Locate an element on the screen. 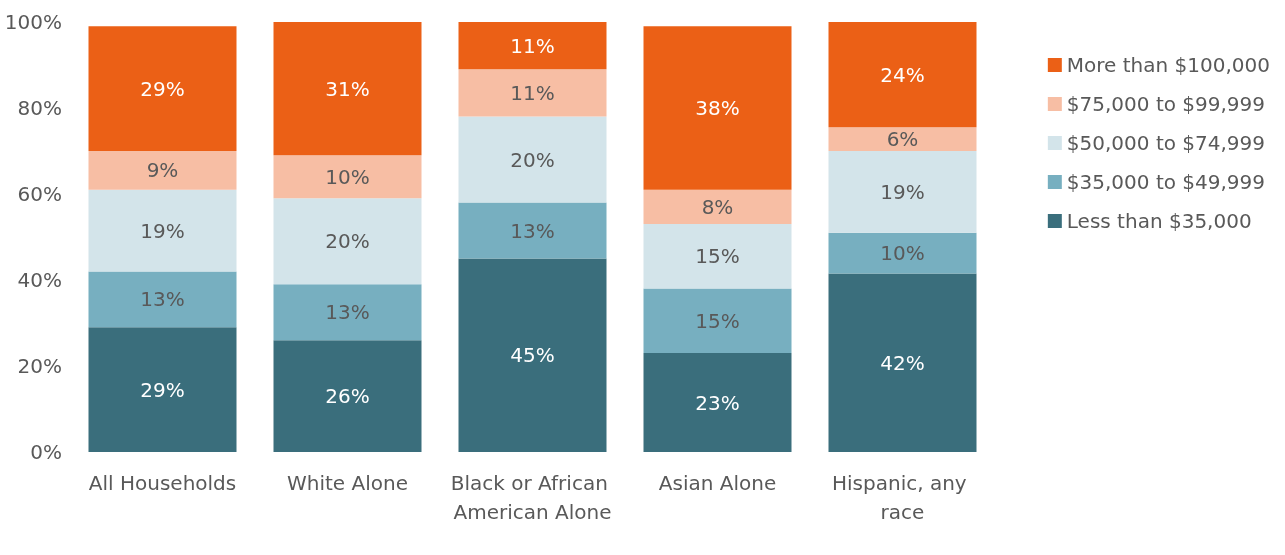 This screenshot has height=555, width=1285. data-label: 26% is located at coordinates (347, 396).